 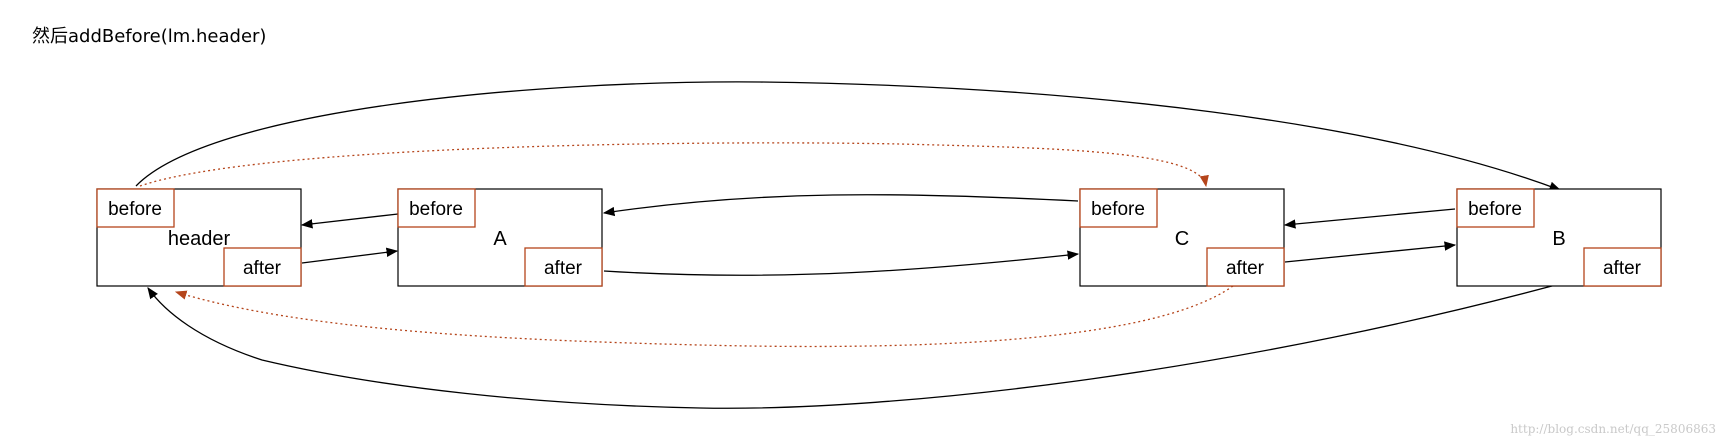 I want to click on page-title: 然后addBefore(lm.header), so click(x=149, y=36).